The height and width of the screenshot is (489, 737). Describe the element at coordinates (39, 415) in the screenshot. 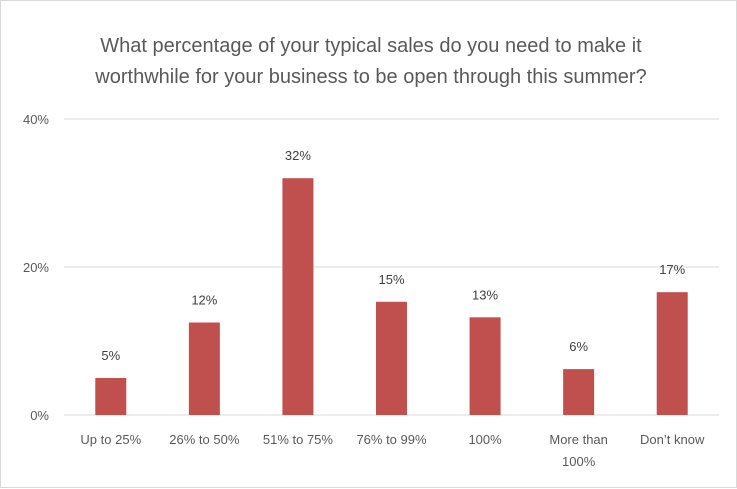

I see `y-tick-label: 0%` at that location.